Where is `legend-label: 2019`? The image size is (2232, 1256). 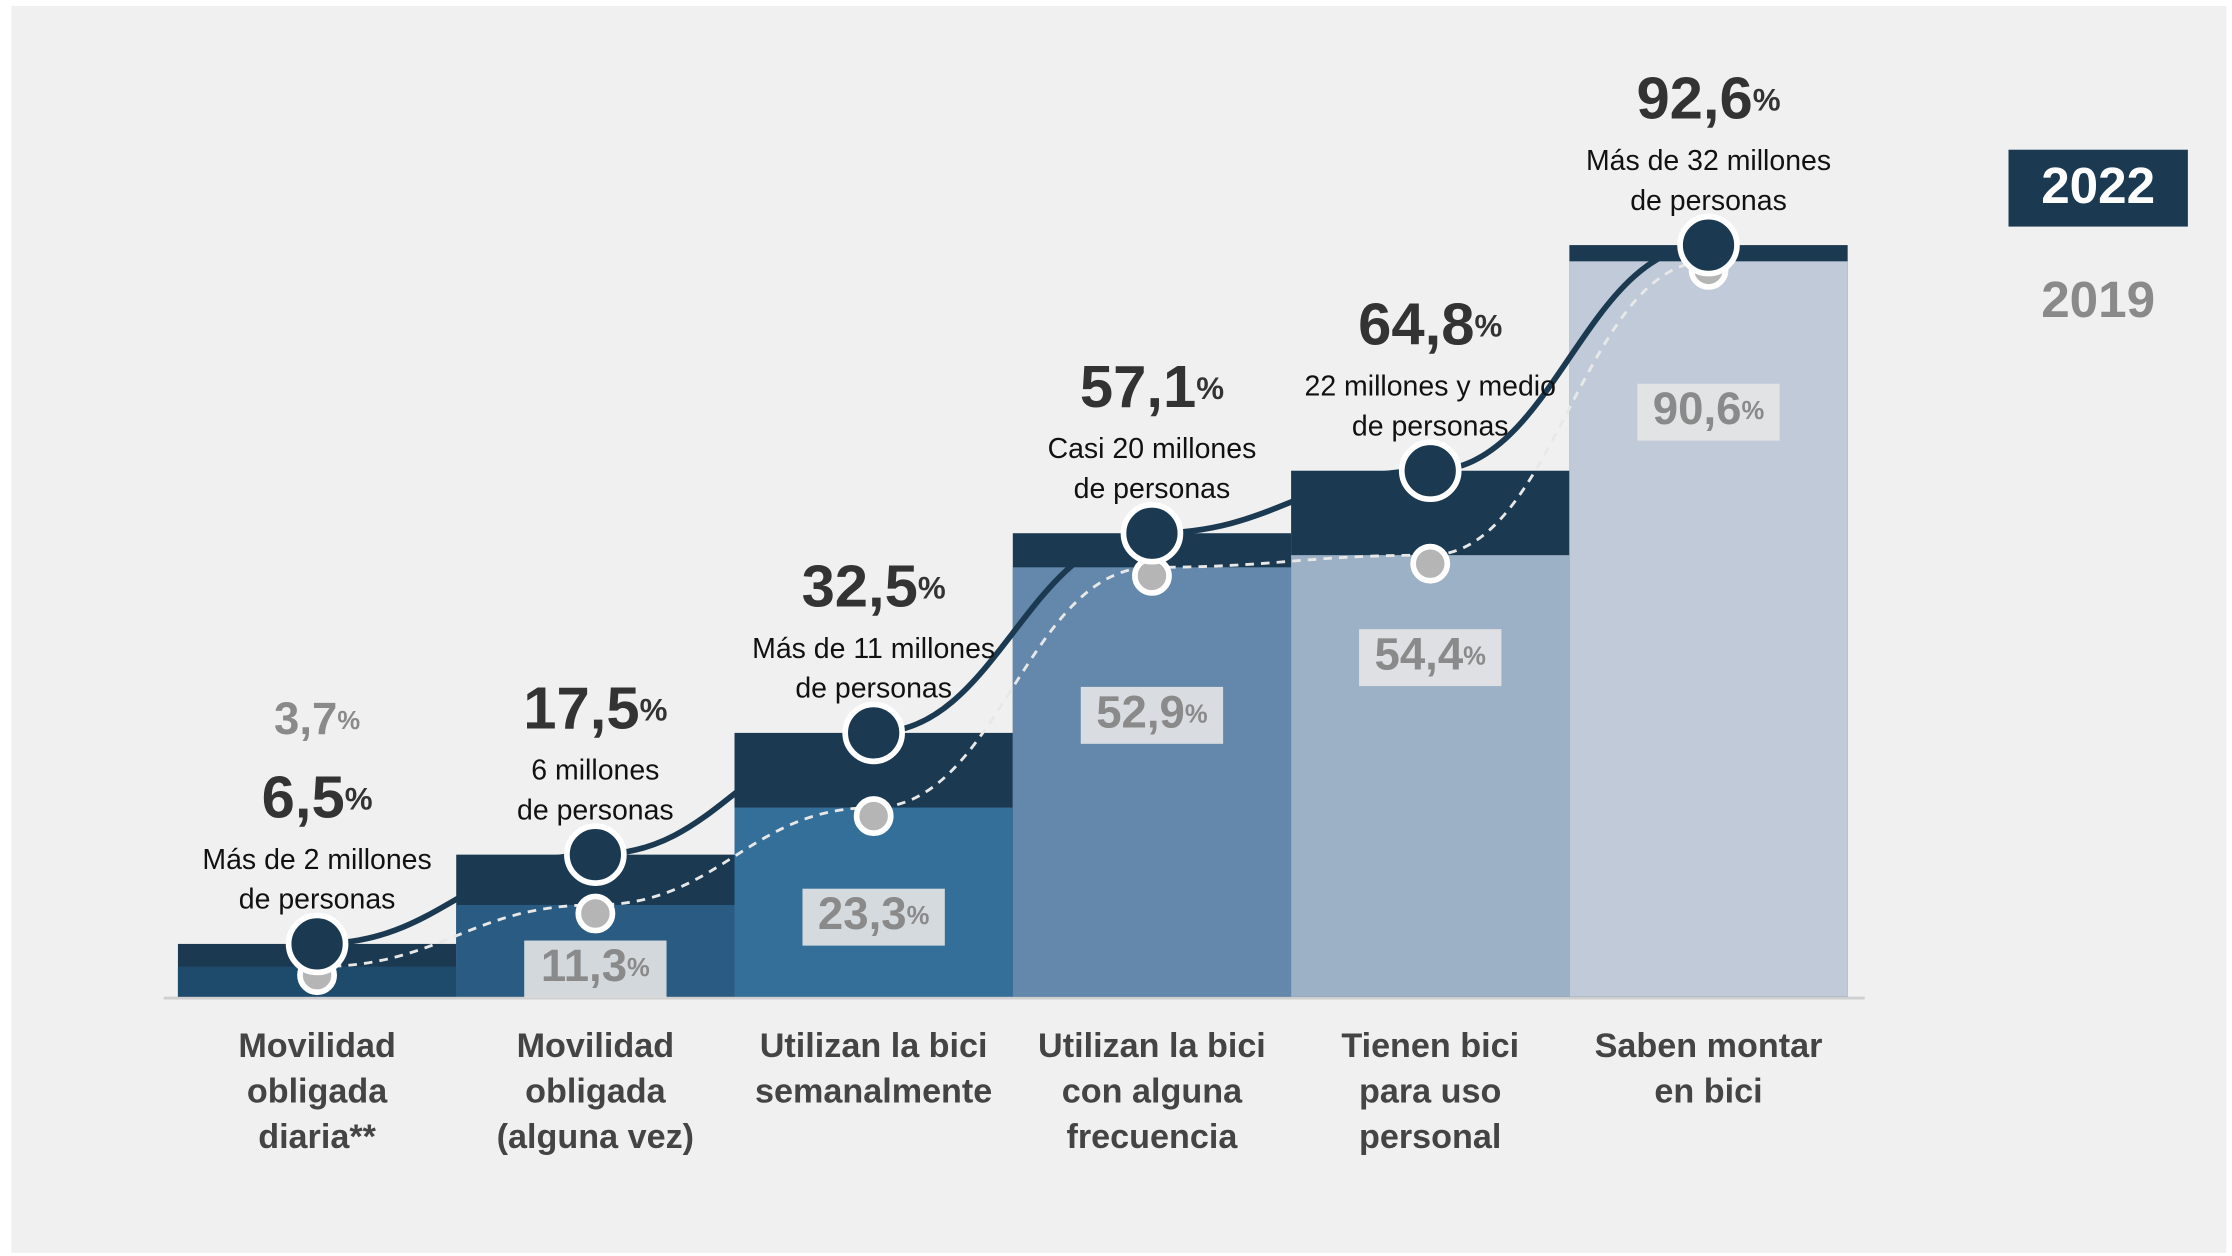
legend-label: 2019 is located at coordinates (2098, 299).